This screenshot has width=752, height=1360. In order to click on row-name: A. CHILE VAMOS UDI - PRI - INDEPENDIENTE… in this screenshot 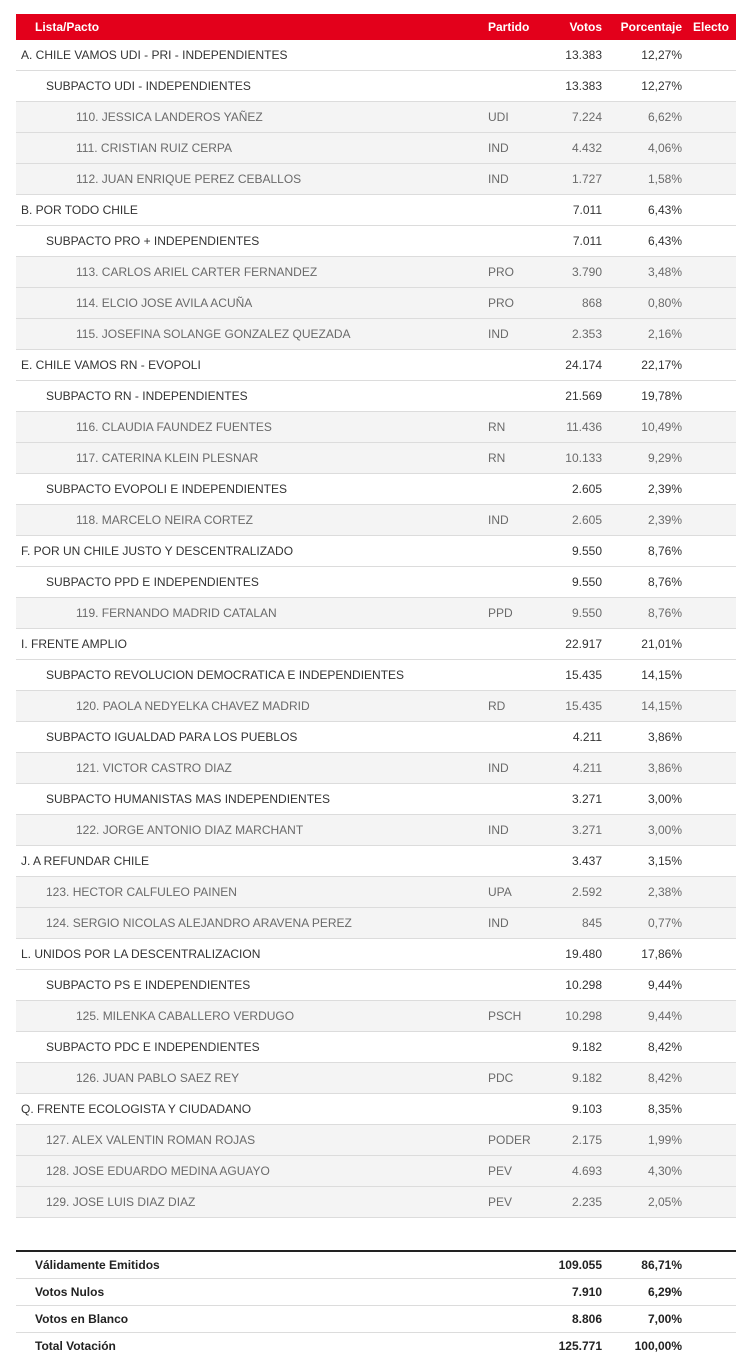, I will do `click(154, 55)`.